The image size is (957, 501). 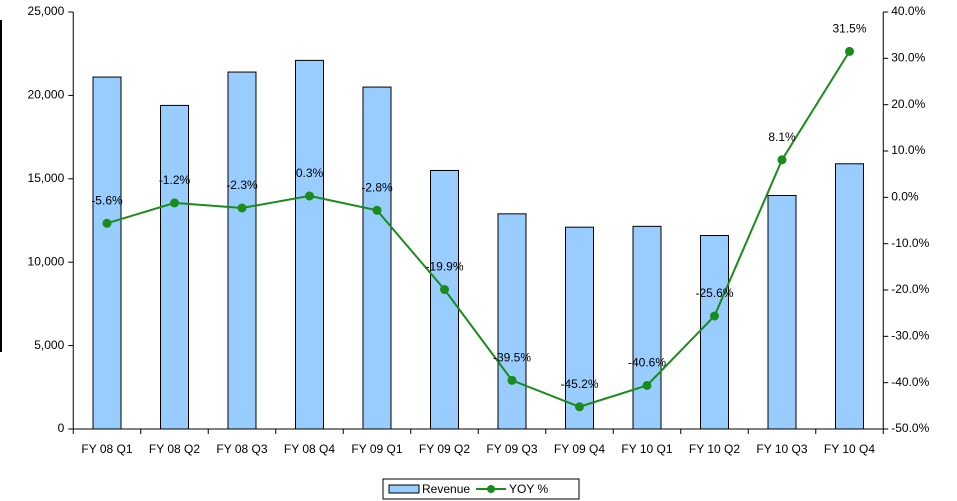 What do you see at coordinates (908, 104) in the screenshot?
I see `y2-tick-label: 20.0%` at bounding box center [908, 104].